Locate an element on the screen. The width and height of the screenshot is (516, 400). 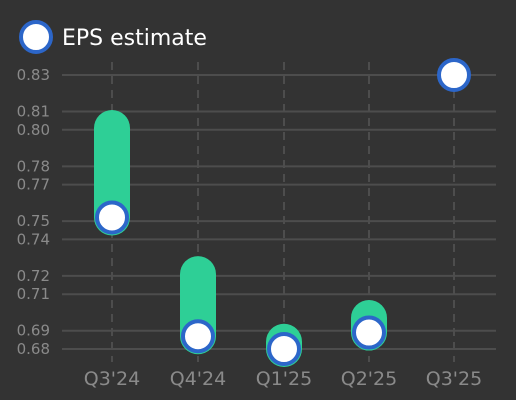
y-tick-label: 0.72 is located at coordinates (33, 276).